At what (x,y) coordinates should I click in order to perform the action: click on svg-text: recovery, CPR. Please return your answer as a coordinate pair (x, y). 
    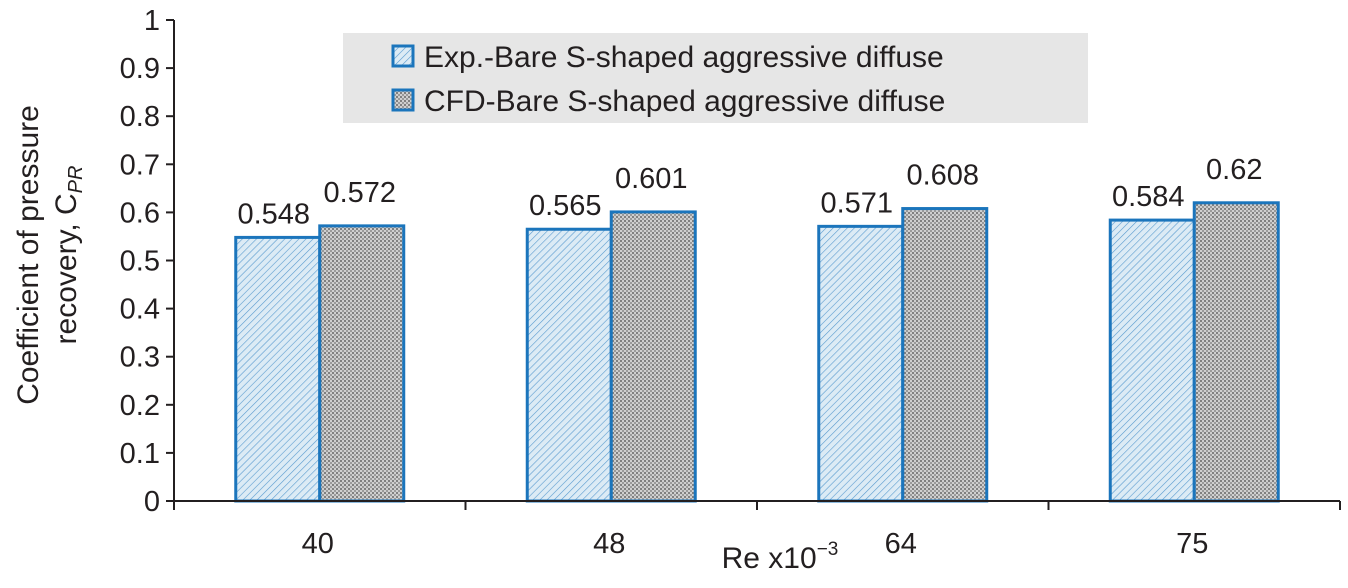
    Looking at the image, I should click on (68, 255).